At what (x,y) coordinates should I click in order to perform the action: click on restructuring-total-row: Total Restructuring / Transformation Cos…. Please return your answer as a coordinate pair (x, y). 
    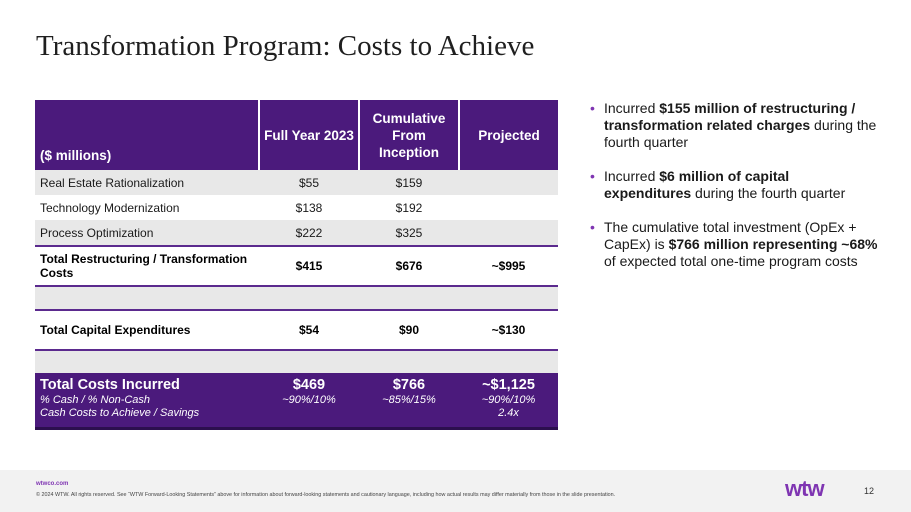
    Looking at the image, I should click on (296, 266).